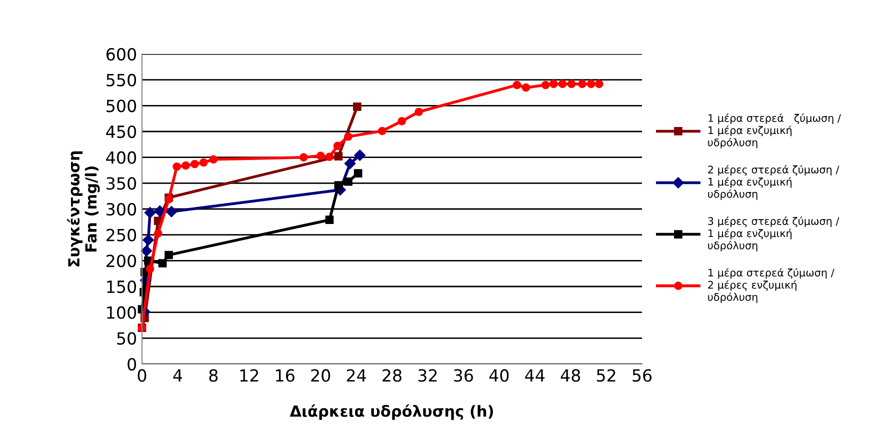 This screenshot has height=443, width=881. What do you see at coordinates (570, 375) in the screenshot?
I see `x-tick-label: 48` at bounding box center [570, 375].